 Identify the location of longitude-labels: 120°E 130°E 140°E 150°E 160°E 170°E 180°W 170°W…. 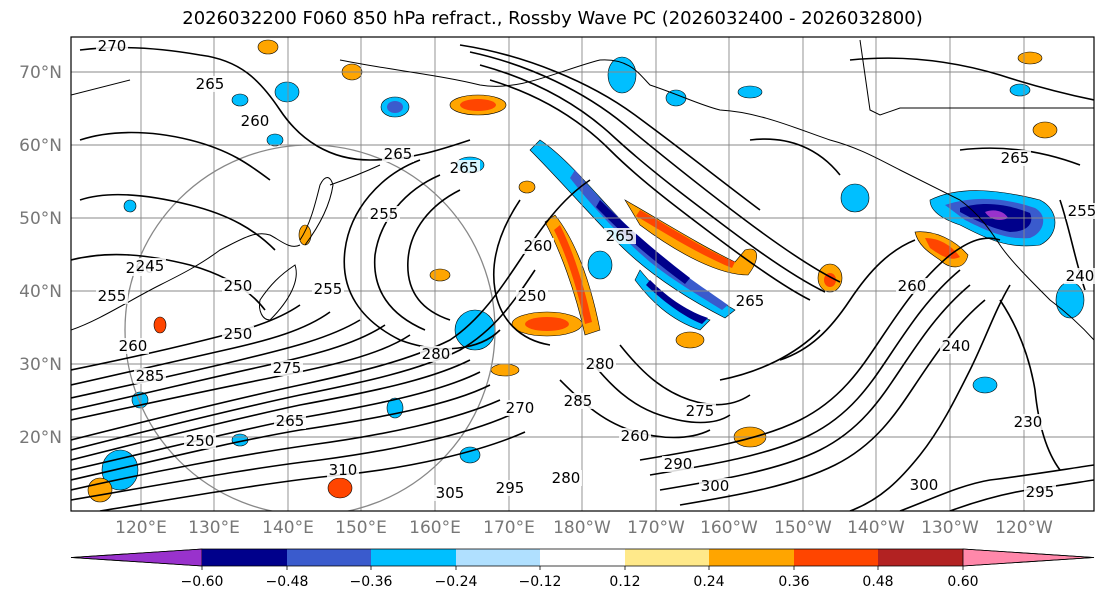
(584, 528).